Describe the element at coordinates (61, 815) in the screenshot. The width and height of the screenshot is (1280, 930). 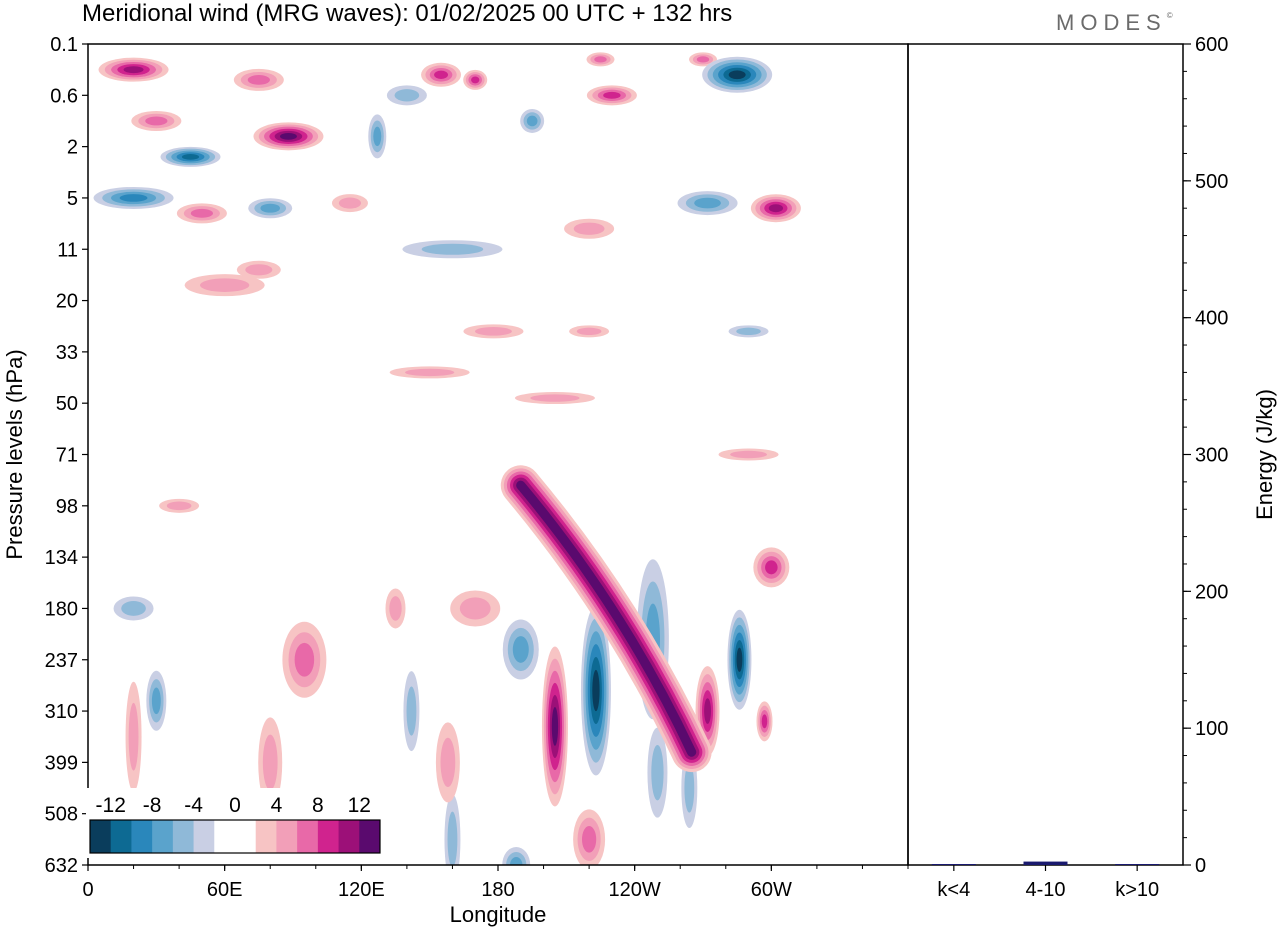
I see `y-tick-label: 508` at that location.